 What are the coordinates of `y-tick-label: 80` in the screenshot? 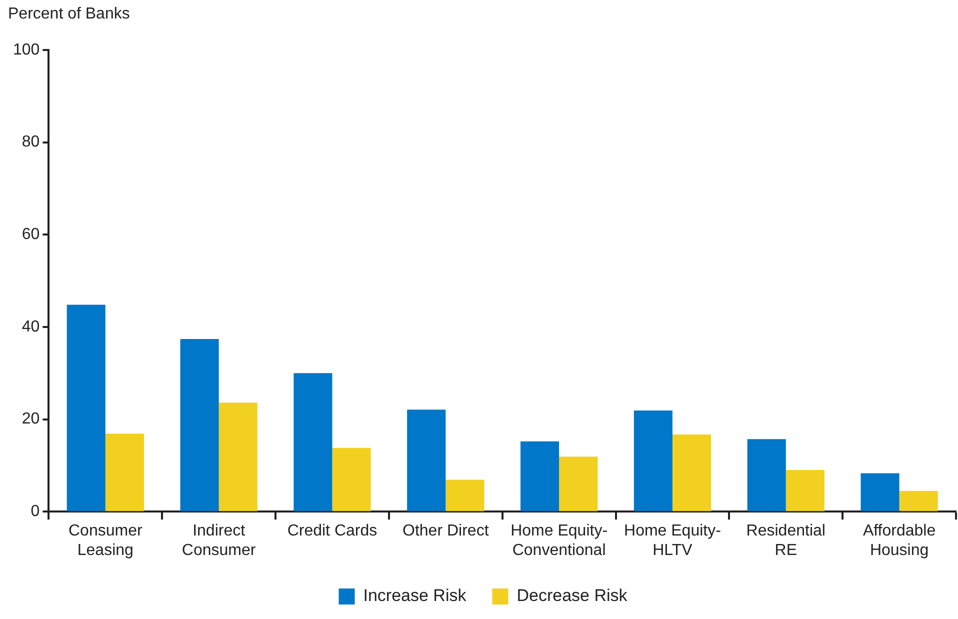 It's located at (31, 142).